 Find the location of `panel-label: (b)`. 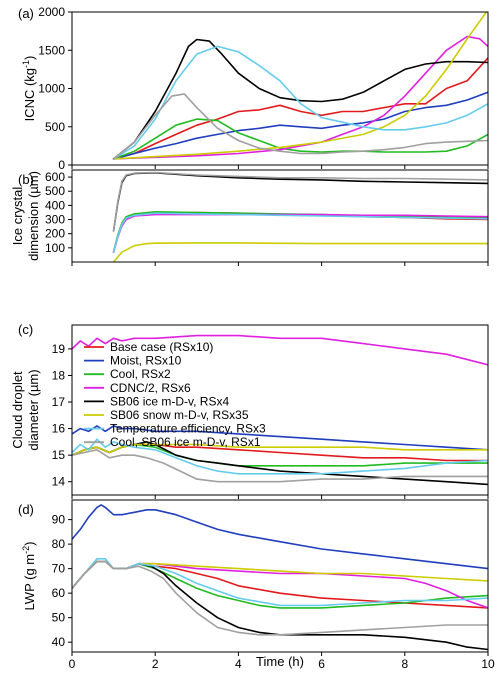

panel-label: (b) is located at coordinates (26, 179).